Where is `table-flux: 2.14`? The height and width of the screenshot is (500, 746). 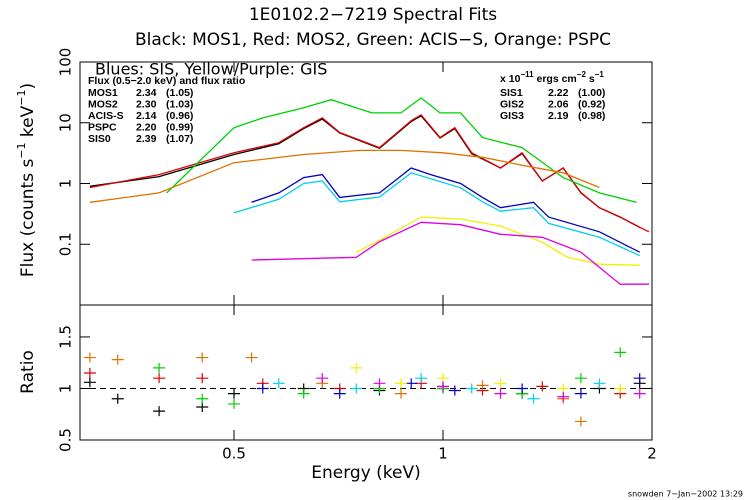 table-flux: 2.14 is located at coordinates (146, 116).